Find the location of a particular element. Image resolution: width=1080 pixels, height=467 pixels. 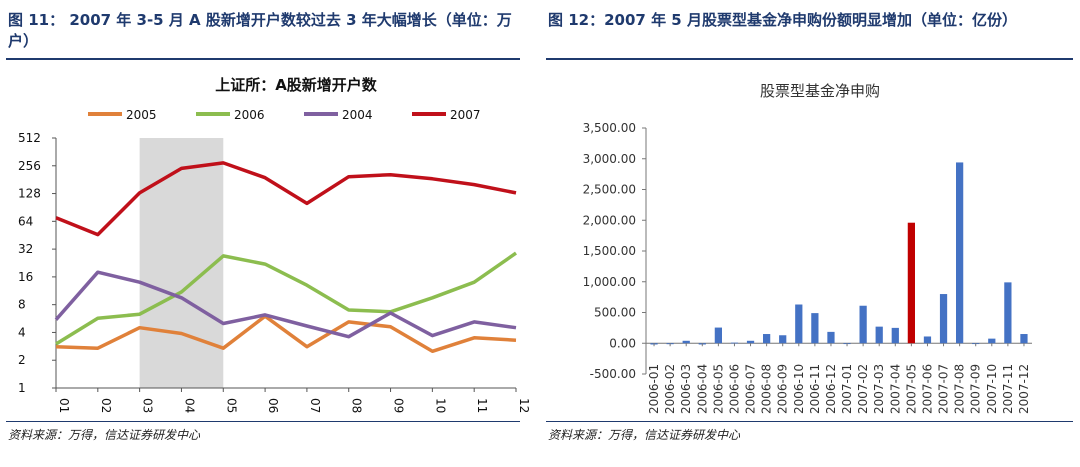

y-tick-label: 32 is located at coordinates (25, 249).